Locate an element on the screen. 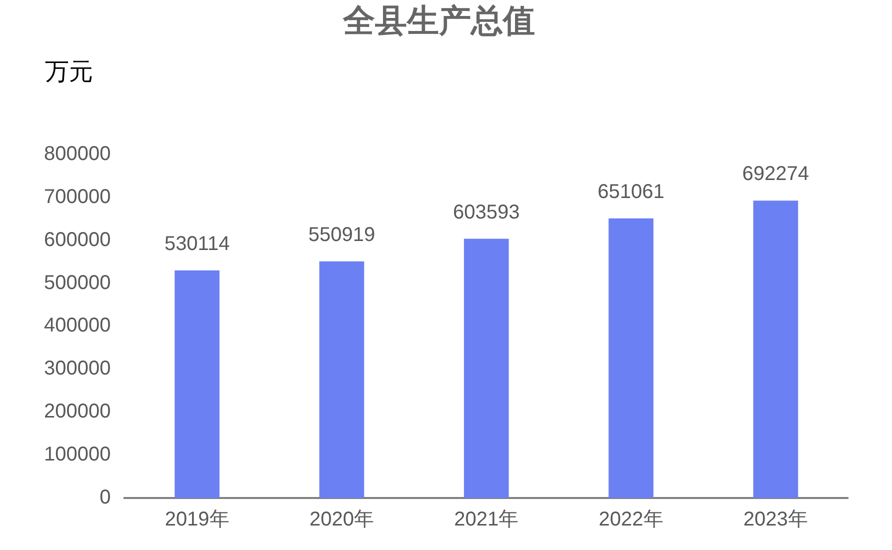  data-label: 692274 is located at coordinates (776, 174).